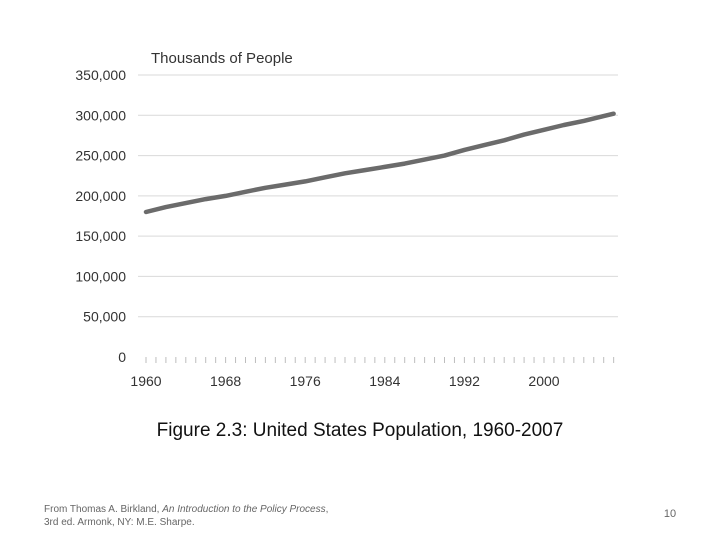  I want to click on source-prefix: From Thomas A. Birkland,, so click(103, 509).